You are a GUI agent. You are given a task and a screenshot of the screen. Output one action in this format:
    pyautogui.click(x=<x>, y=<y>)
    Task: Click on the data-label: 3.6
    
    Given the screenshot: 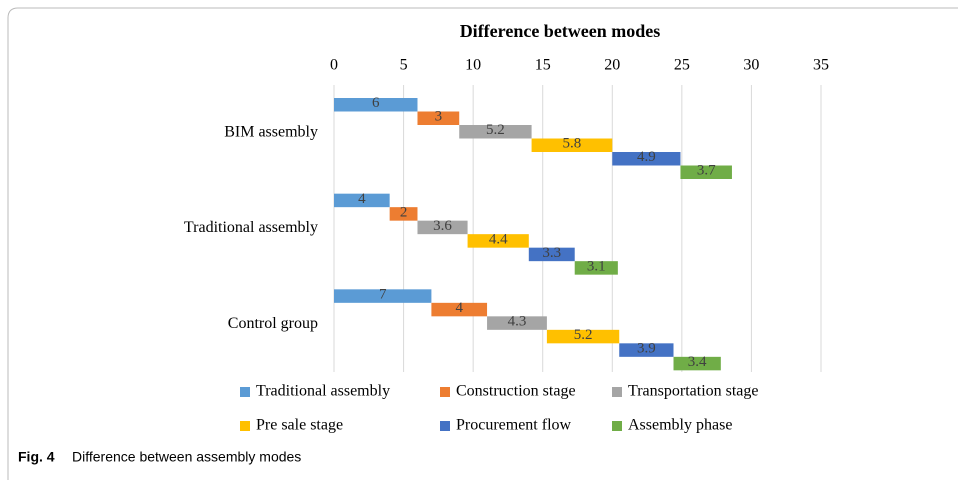 What is the action you would take?
    pyautogui.click(x=442, y=226)
    